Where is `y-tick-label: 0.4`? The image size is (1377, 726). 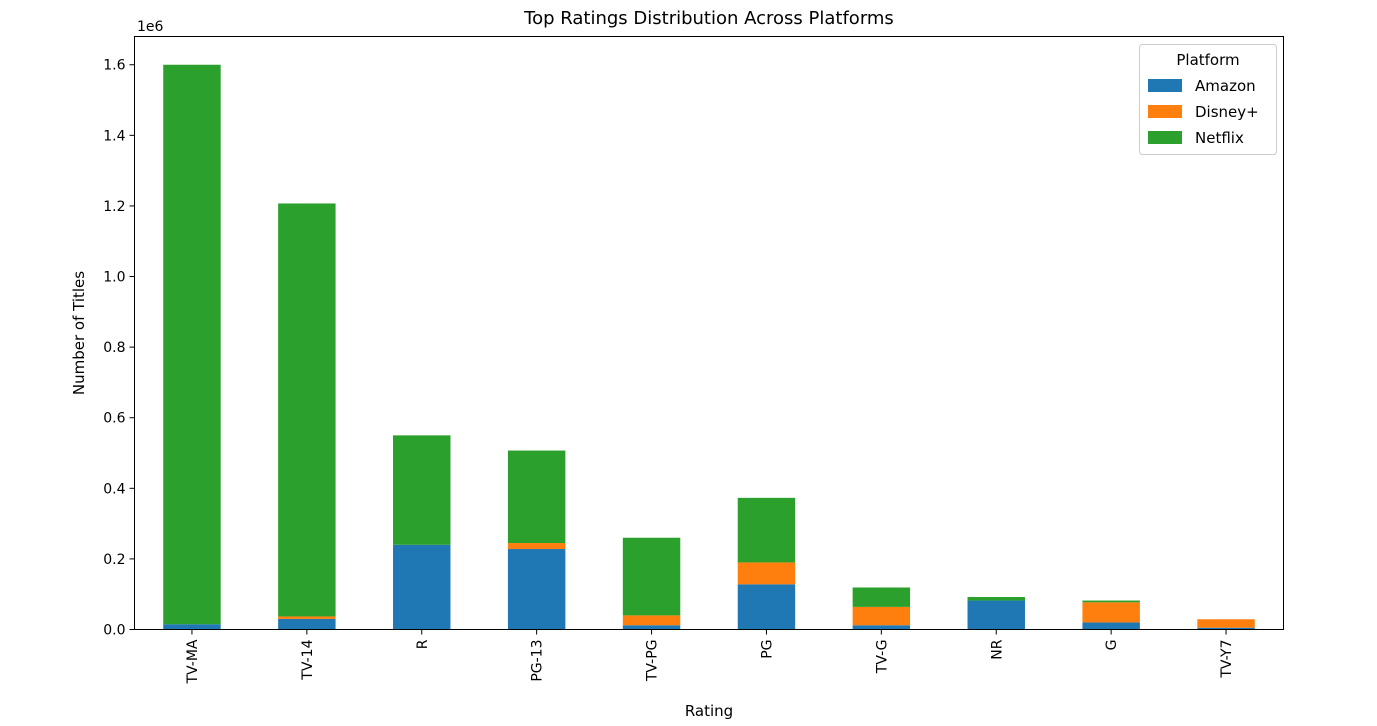
y-tick-label: 0.4 is located at coordinates (114, 489).